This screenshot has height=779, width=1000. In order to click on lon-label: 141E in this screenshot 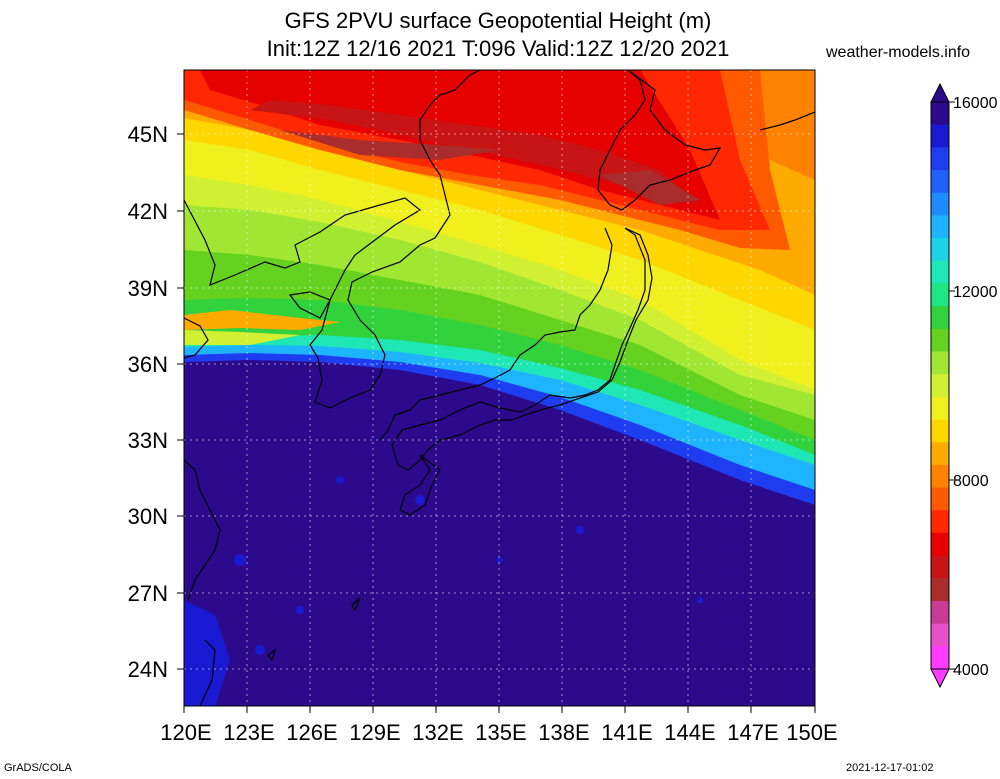, I will do `click(626, 732)`.